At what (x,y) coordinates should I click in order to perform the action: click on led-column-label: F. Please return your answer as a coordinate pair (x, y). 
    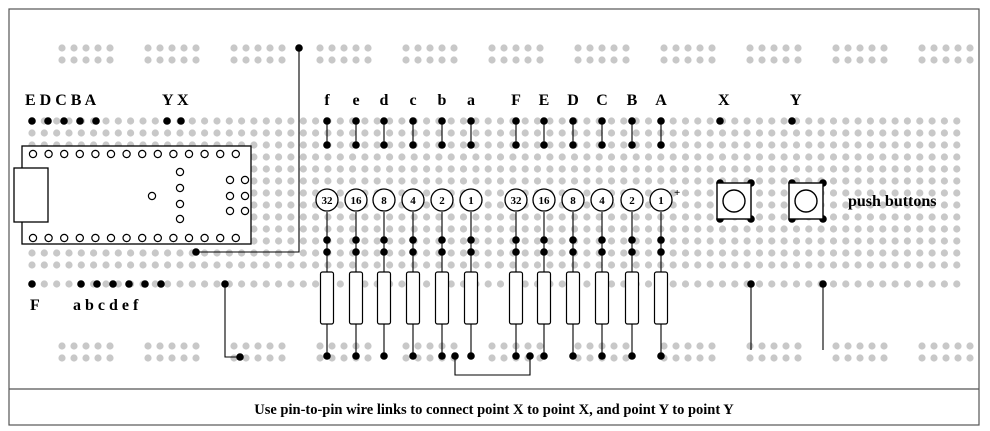
    Looking at the image, I should click on (516, 100).